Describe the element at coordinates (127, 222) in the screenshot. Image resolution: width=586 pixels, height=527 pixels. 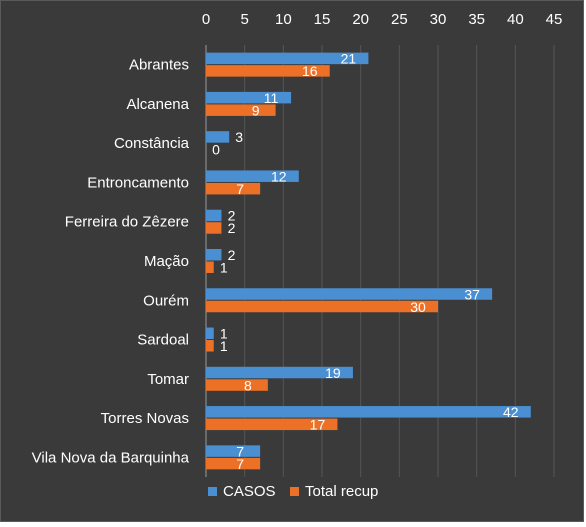
I see `category-label-ferreira-do-zezere: Ferreira do Zêzere` at that location.